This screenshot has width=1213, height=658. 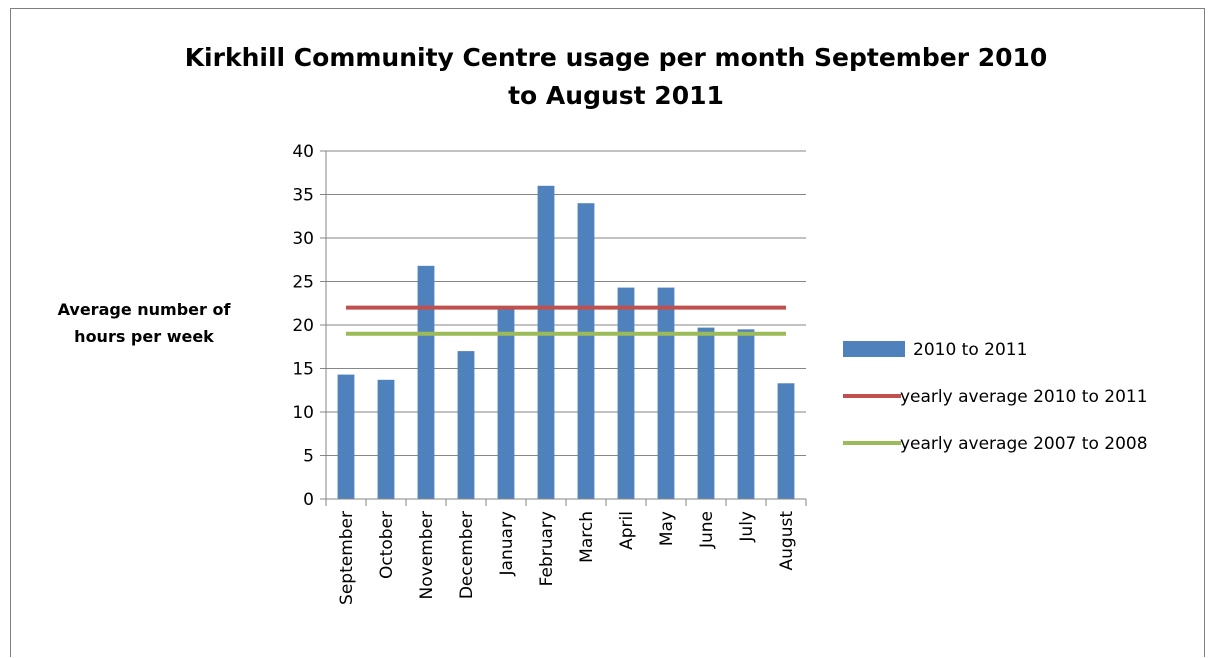 I want to click on y-tick-label: 30, so click(x=303, y=239).